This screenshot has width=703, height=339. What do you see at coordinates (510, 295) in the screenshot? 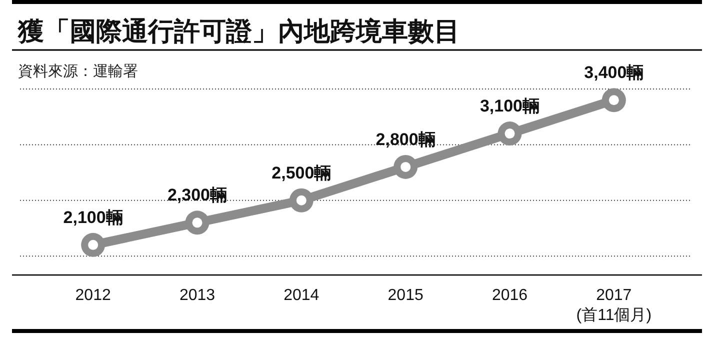
I see `x-tick-label: 2016` at bounding box center [510, 295].